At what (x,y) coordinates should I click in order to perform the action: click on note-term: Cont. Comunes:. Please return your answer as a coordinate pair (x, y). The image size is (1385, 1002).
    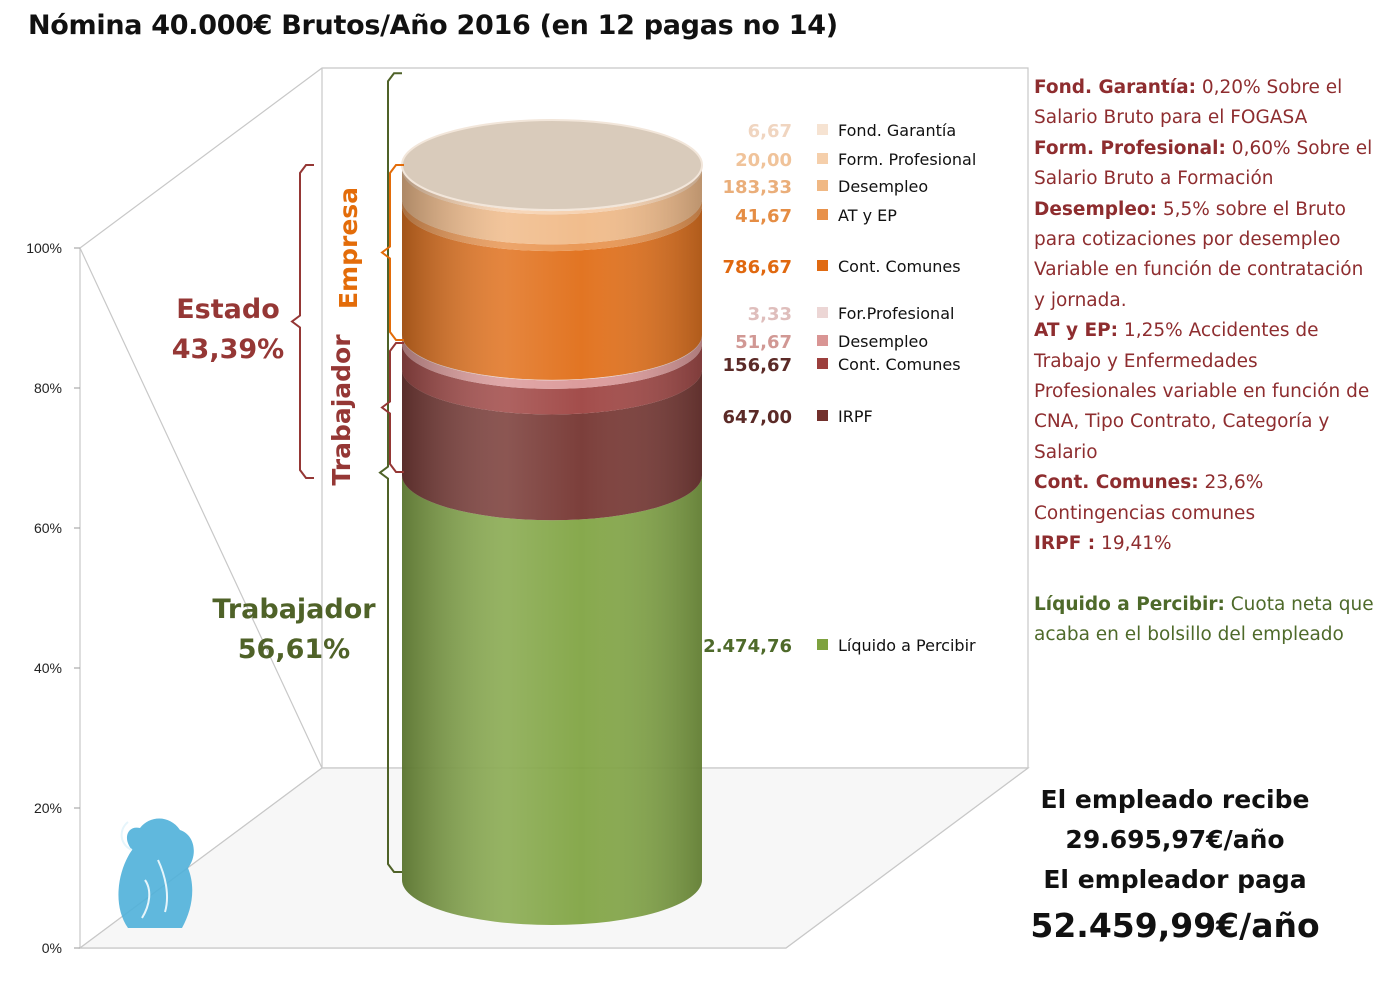
    Looking at the image, I should click on (1116, 483).